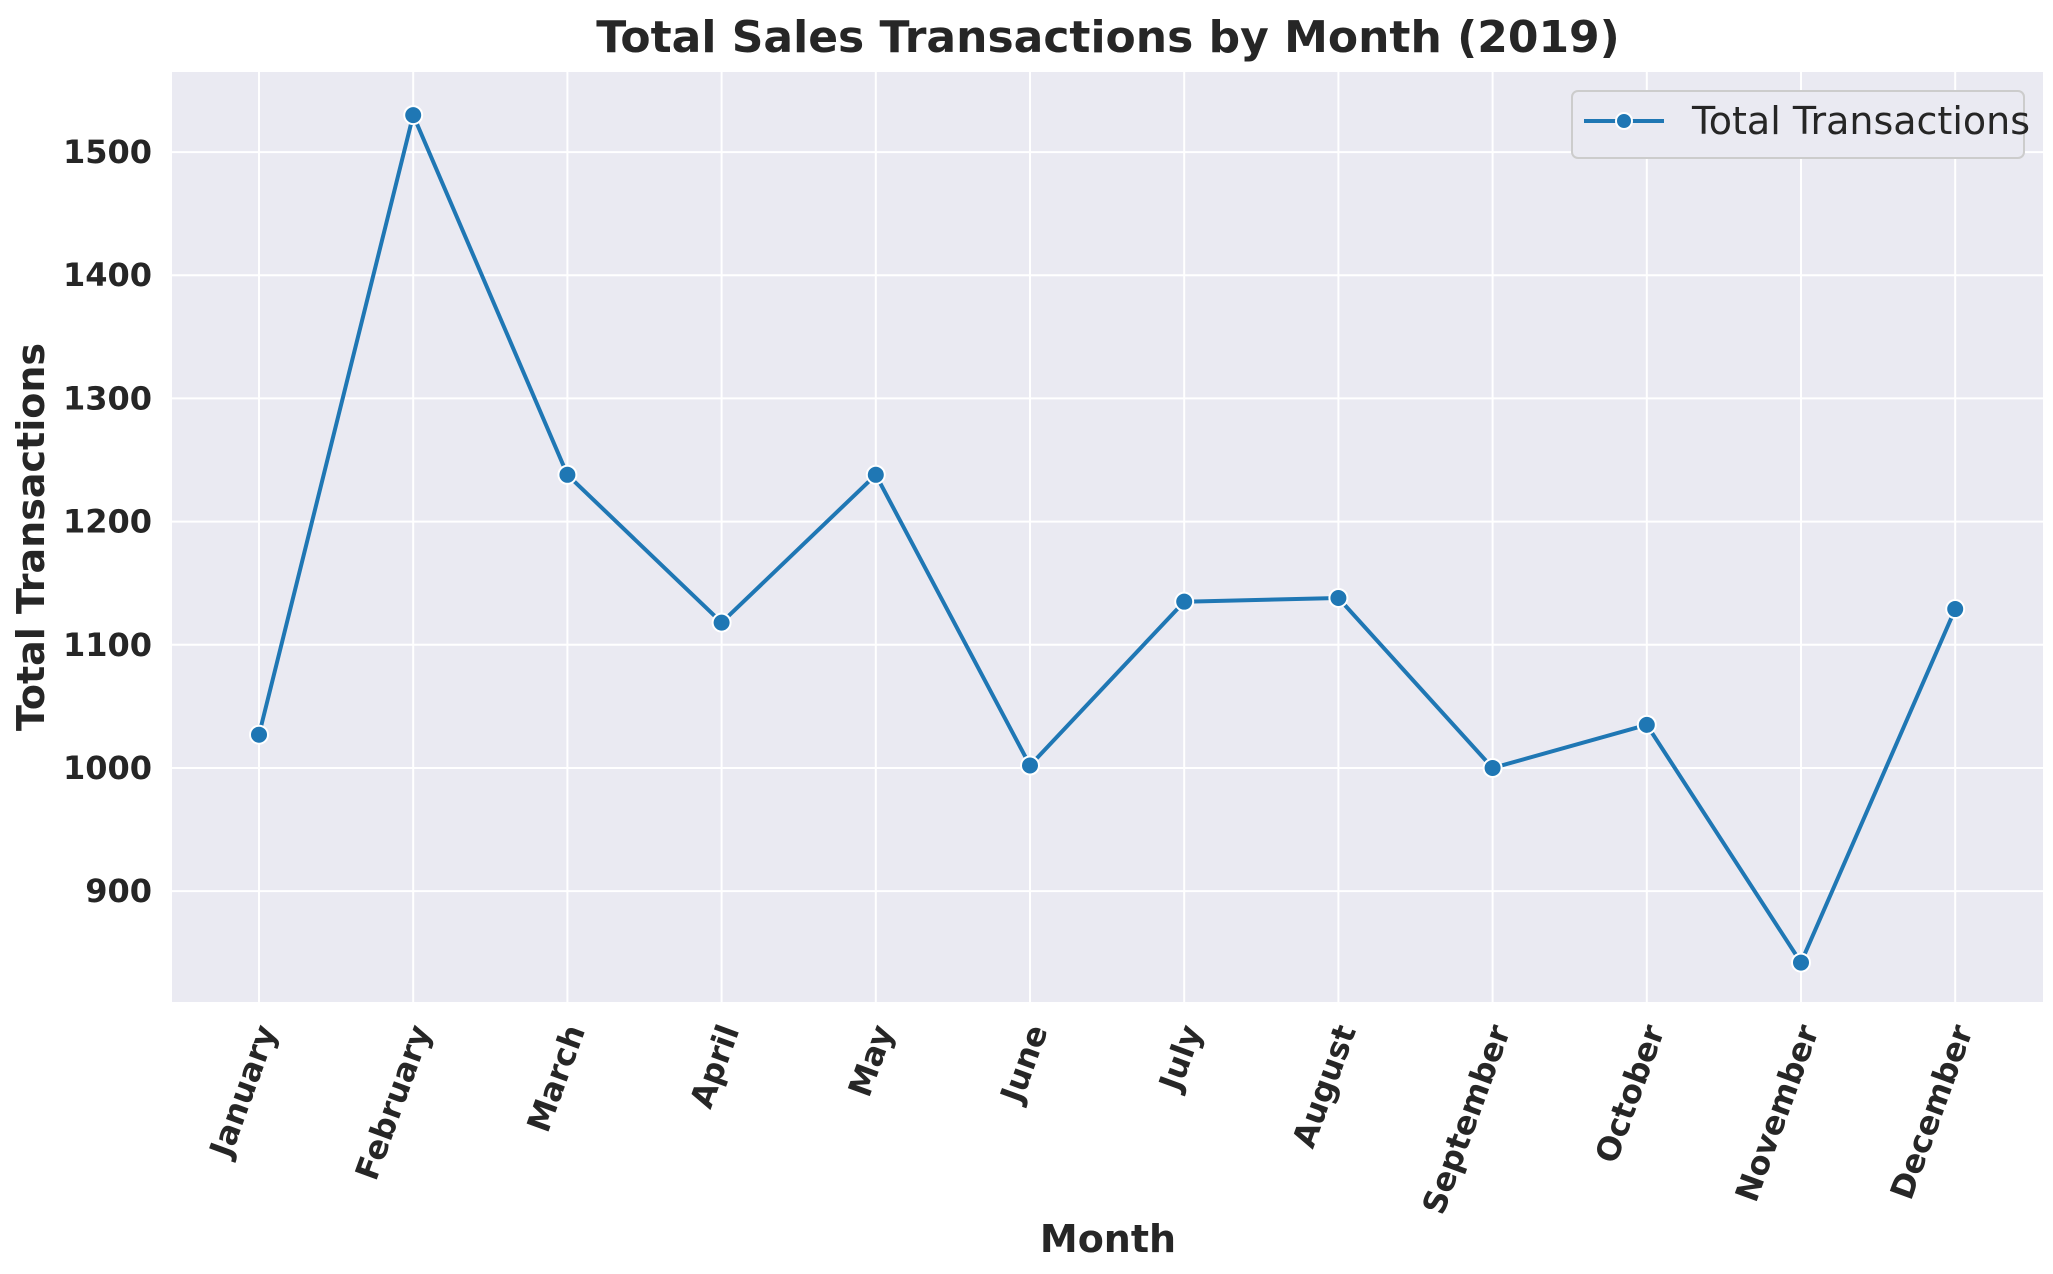  What do you see at coordinates (1467, 1120) in the screenshot?
I see `x-tick-label: September` at bounding box center [1467, 1120].